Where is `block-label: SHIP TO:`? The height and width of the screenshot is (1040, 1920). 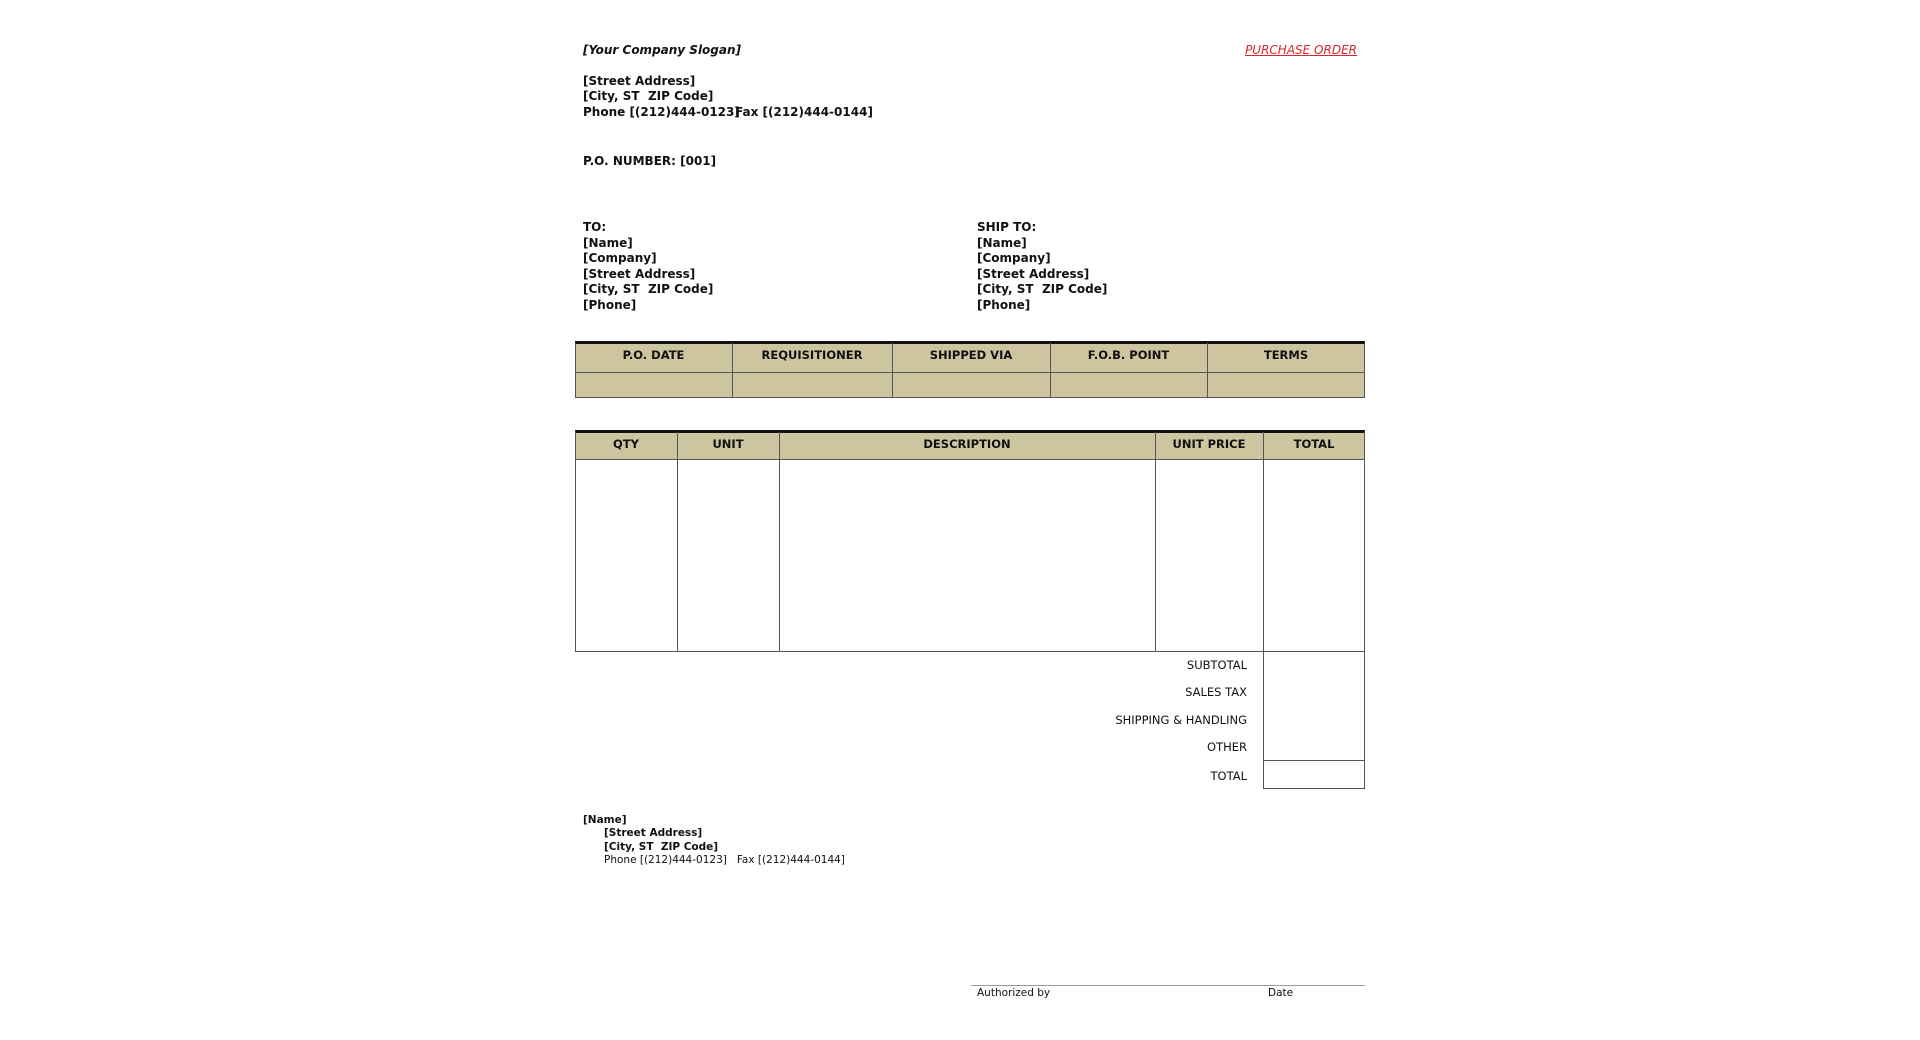
block-label: SHIP TO: is located at coordinates (1007, 227).